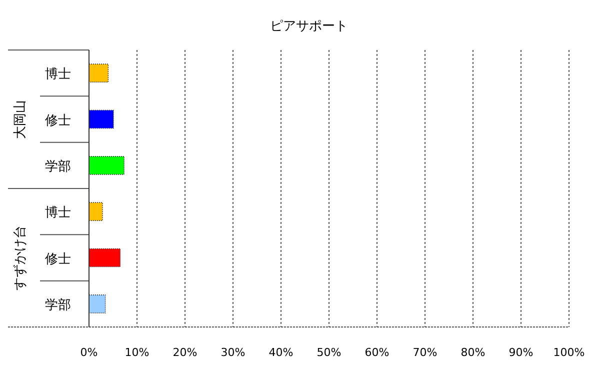 Image resolution: width=600 pixels, height=372 pixels. Describe the element at coordinates (521, 352) in the screenshot. I see `x-tick-label: 90%` at that location.